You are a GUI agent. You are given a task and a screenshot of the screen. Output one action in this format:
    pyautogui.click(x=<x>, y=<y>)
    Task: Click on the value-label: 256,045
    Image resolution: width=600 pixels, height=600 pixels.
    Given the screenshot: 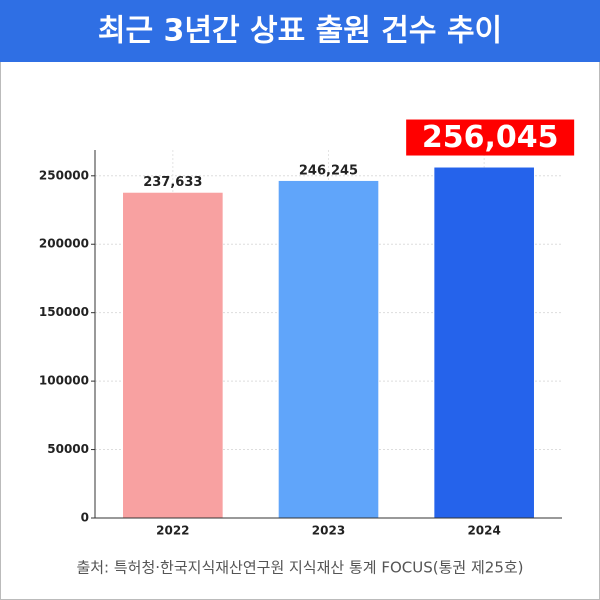 What is the action you would take?
    pyautogui.click(x=490, y=137)
    